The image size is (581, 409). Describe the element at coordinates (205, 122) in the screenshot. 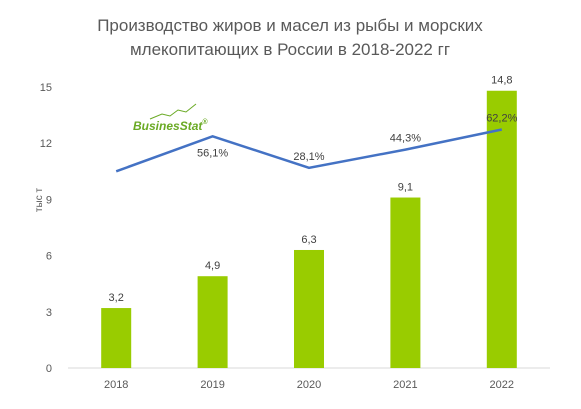

I see `brand-logo-mark: ®` at that location.